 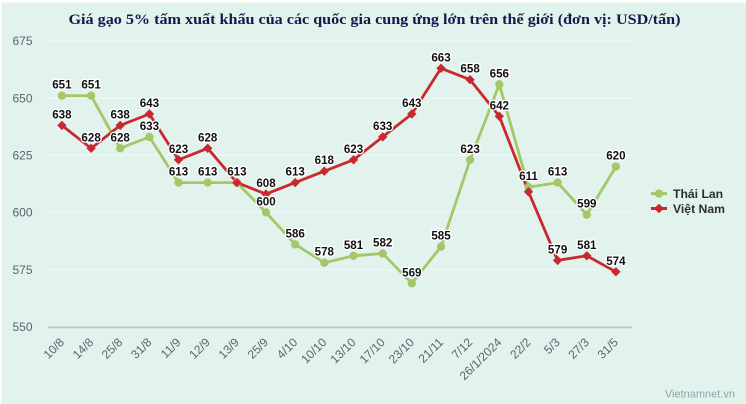 What do you see at coordinates (325, 160) in the screenshot?
I see `svg-text: 618` at bounding box center [325, 160].